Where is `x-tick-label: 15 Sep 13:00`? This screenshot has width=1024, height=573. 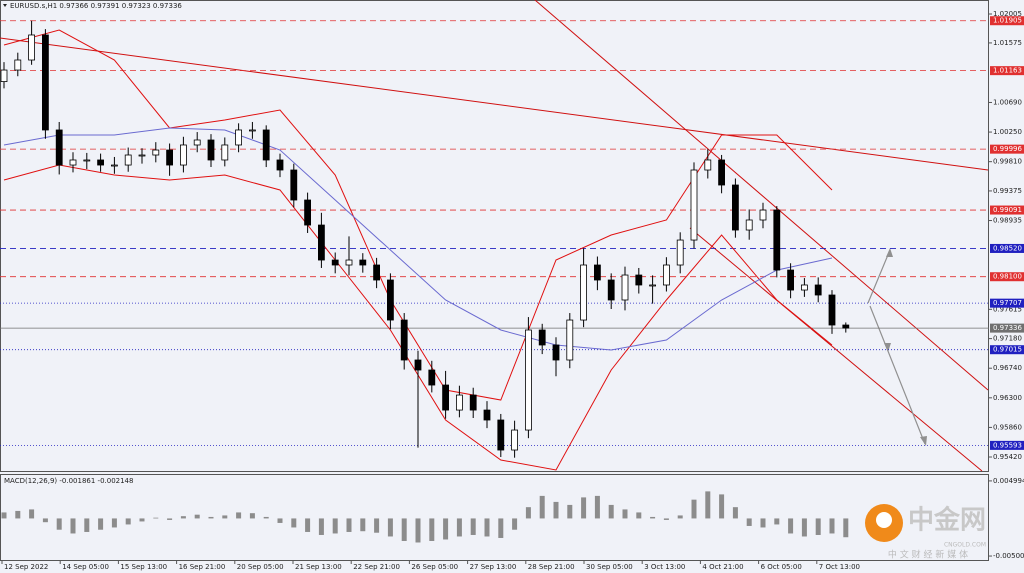 x-tick-label: 15 Sep 13:00 is located at coordinates (143, 567).